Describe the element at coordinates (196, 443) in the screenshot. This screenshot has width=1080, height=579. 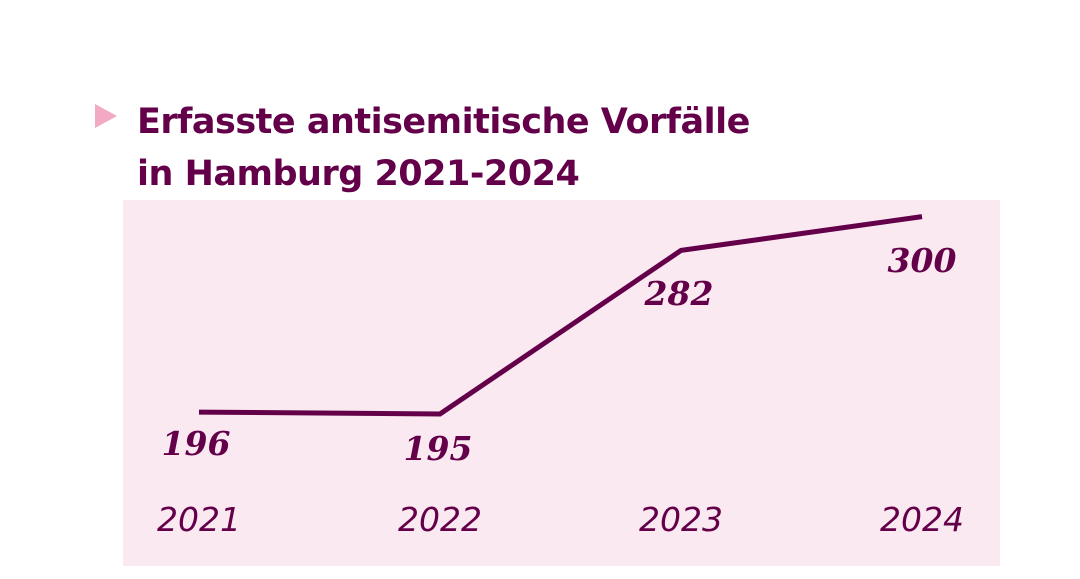
I see `data-label-2021: 196` at that location.